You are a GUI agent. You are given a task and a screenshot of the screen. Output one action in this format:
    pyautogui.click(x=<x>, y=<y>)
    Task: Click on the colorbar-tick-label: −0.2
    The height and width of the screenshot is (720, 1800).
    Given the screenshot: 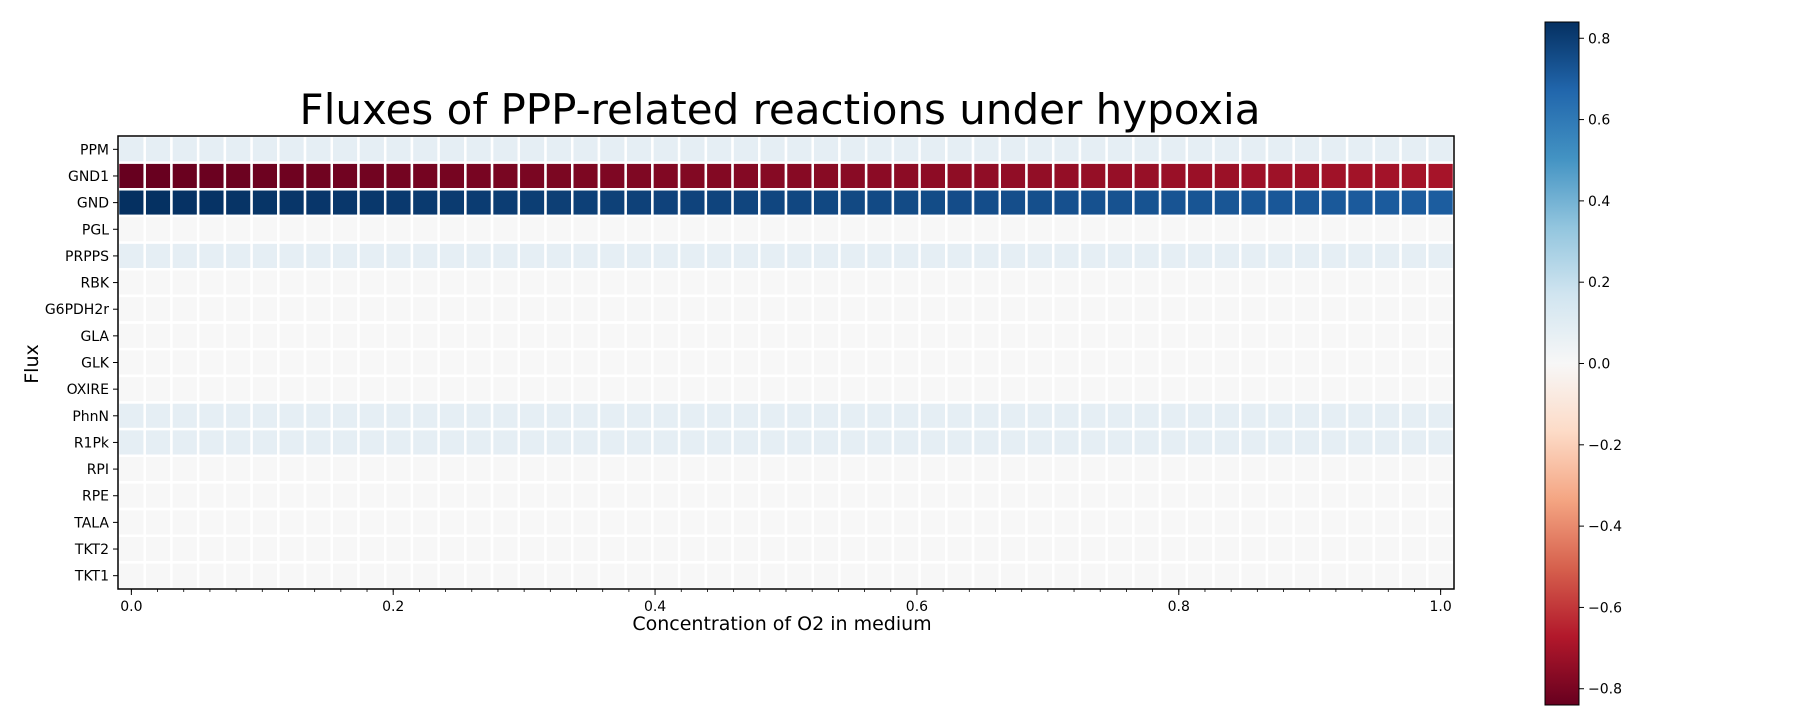 What is the action you would take?
    pyautogui.click(x=1605, y=446)
    